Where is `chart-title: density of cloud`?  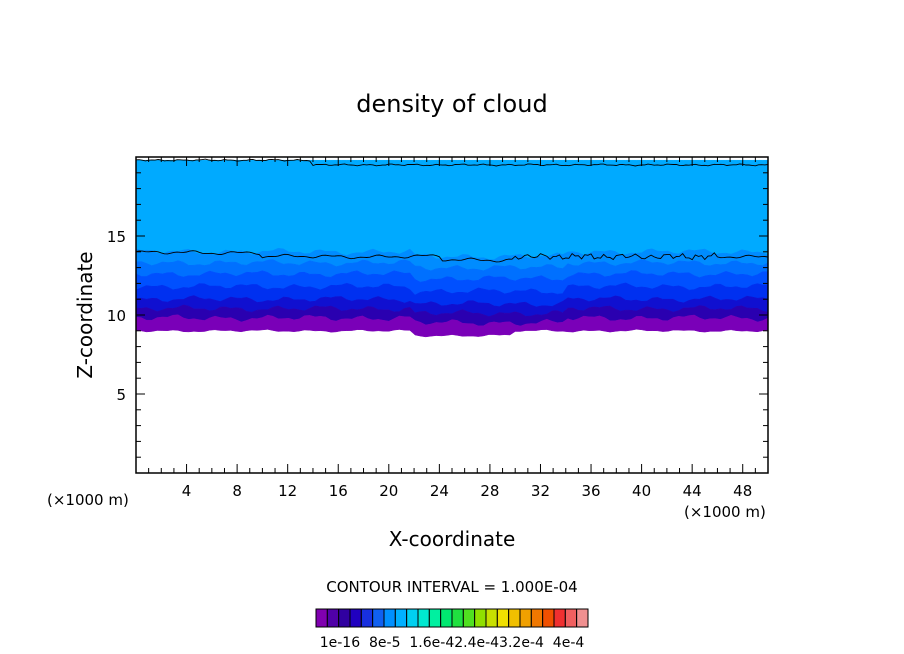
chart-title: density of cloud is located at coordinates (451, 104).